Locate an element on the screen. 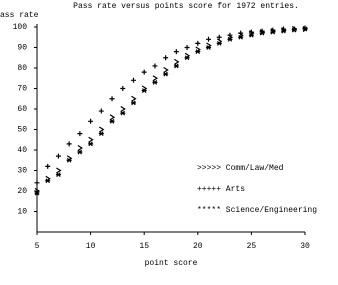 Image resolution: width=338 pixels, height=285 pixels. legend-entry: >>>>> Comm/Law/Med is located at coordinates (240, 168).